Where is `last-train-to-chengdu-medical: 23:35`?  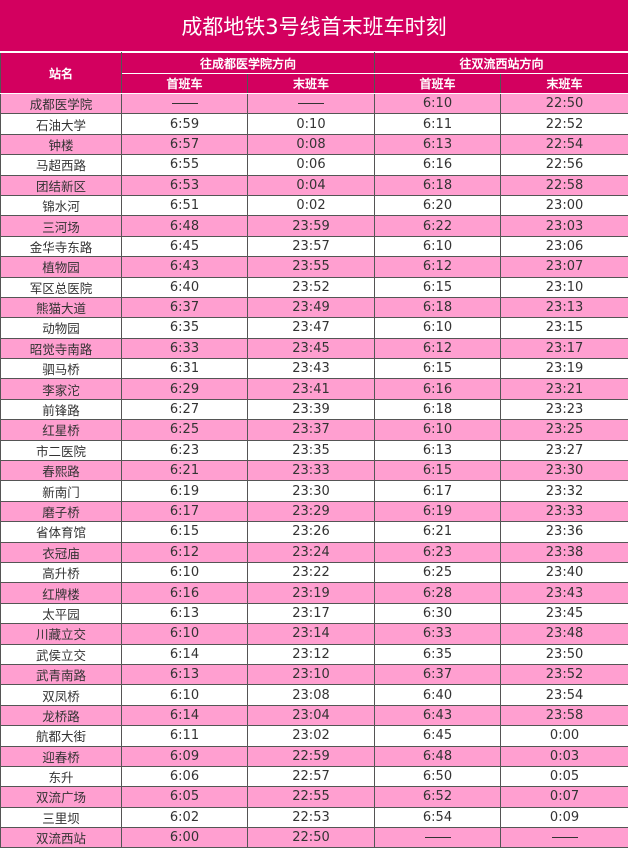
last-train-to-chengdu-medical: 23:35 is located at coordinates (311, 450).